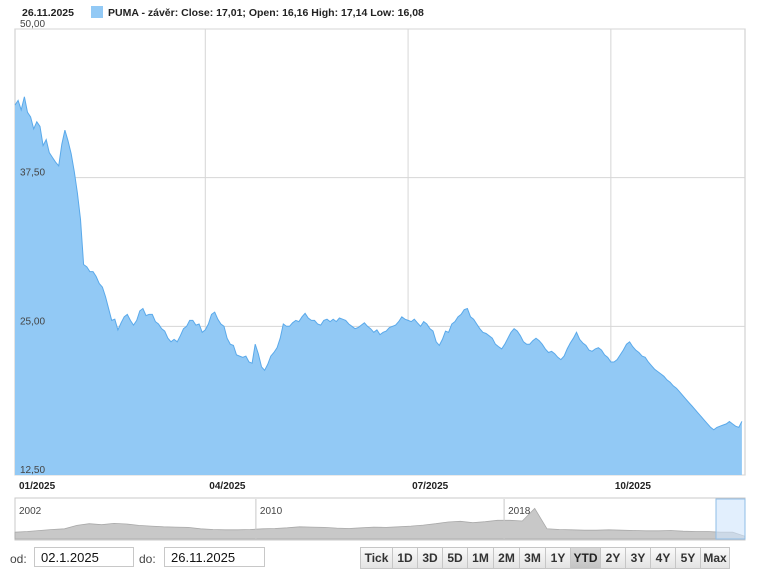  Describe the element at coordinates (633, 486) in the screenshot. I see `x-tick-label: 10/2025` at that location.